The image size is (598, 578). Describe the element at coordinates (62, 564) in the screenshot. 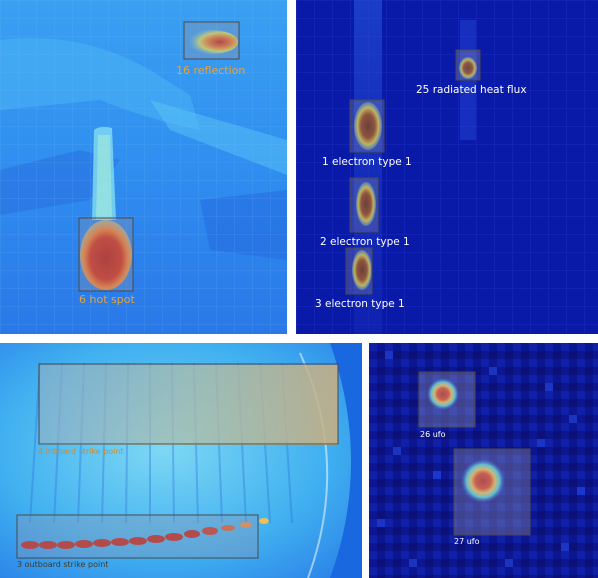

I see `outboard-strike-point-label: 3 outboard strike point` at that location.